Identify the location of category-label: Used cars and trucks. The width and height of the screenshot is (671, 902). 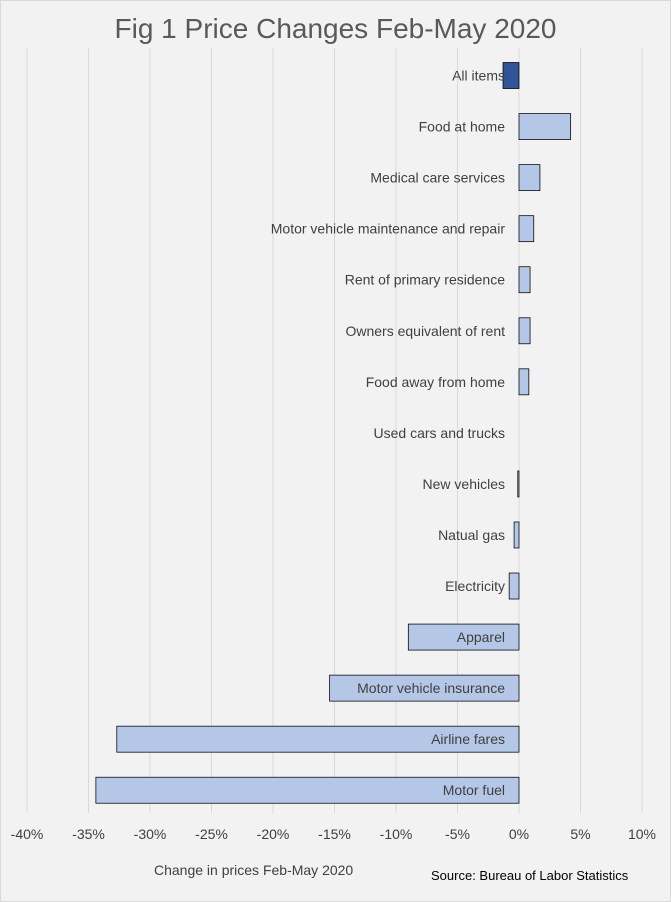
(440, 433).